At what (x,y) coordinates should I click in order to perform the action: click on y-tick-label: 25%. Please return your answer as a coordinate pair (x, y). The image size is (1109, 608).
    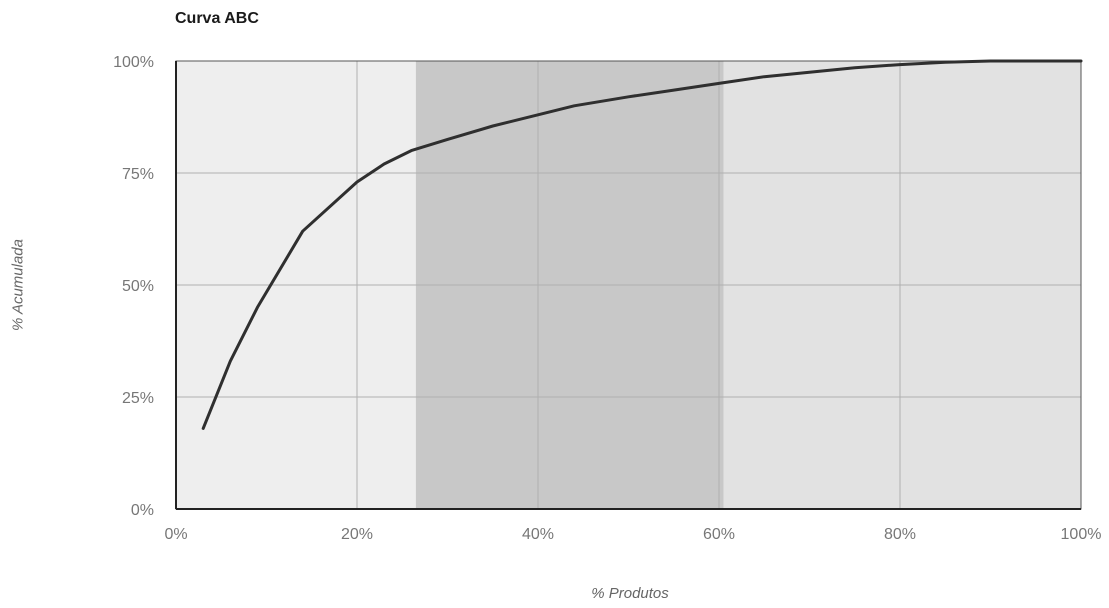
    Looking at the image, I should click on (138, 398).